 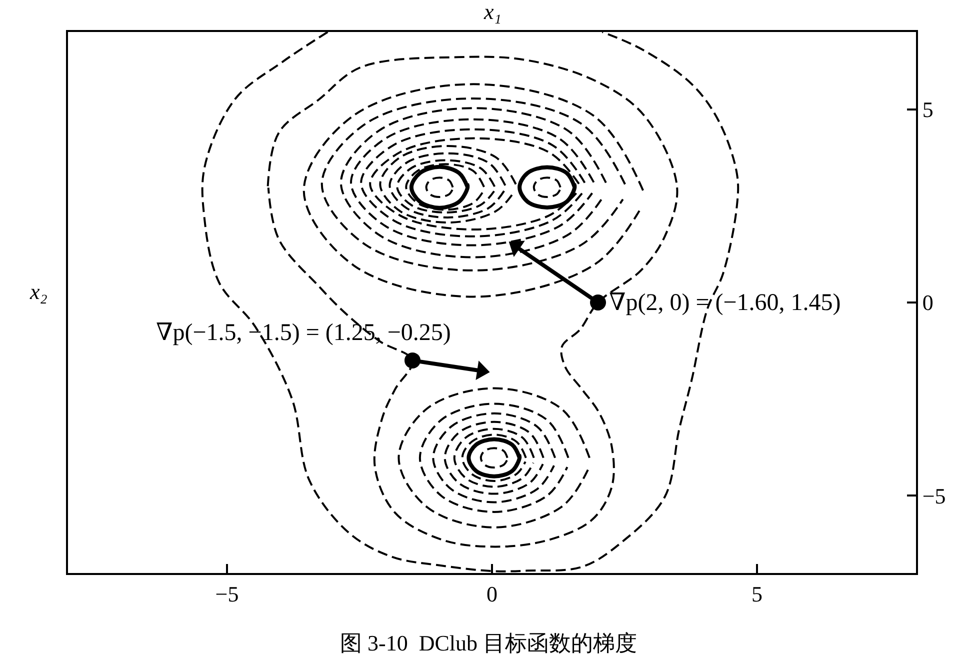 I want to click on x-tick-label: −5, so click(x=227, y=593).